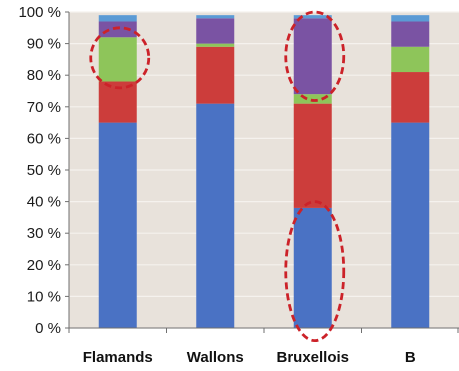 The height and width of the screenshot is (371, 459). Describe the element at coordinates (48, 328) in the screenshot. I see `y-tick-label: 0 %` at that location.